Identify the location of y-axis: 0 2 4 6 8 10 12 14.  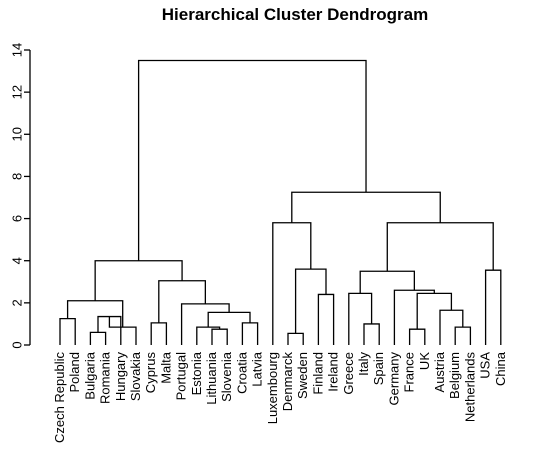
(20, 196).